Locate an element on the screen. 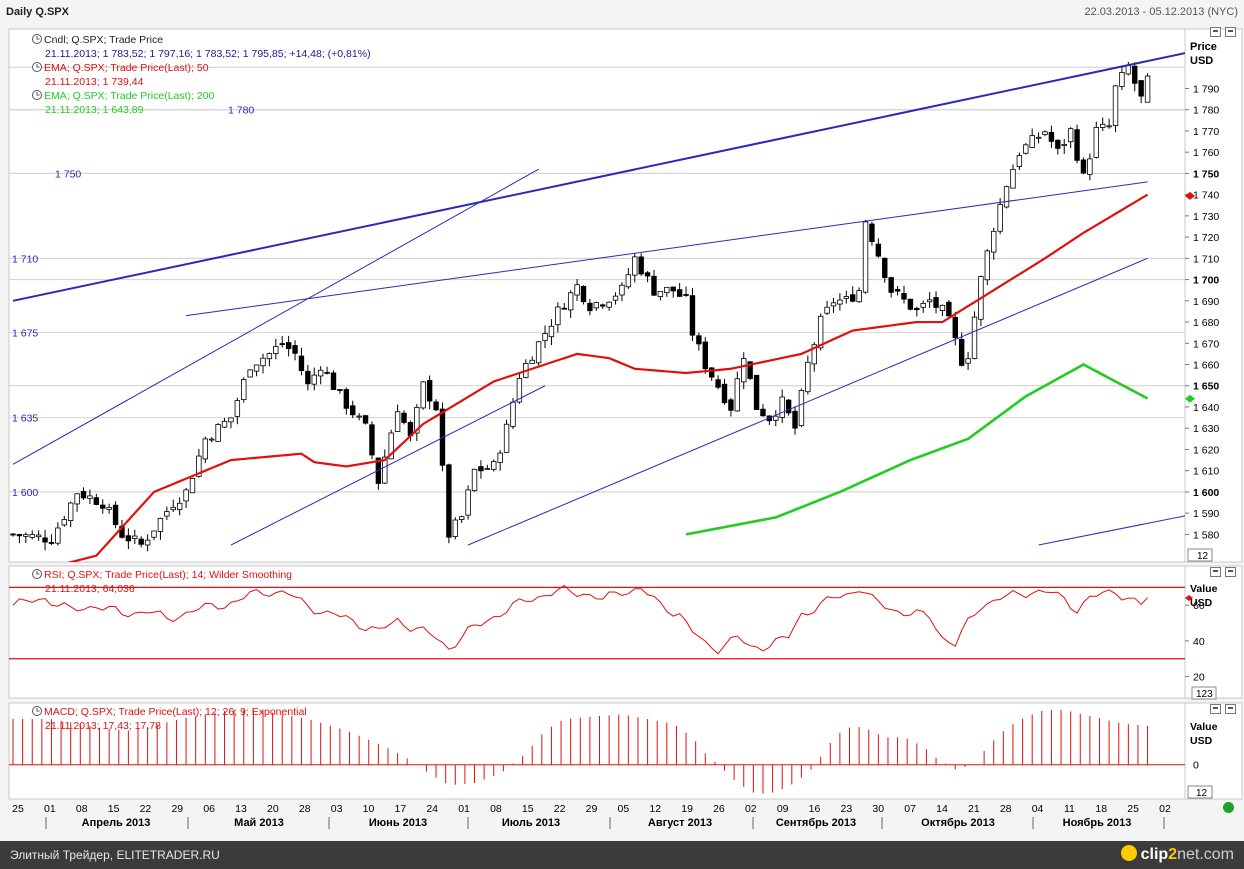 The height and width of the screenshot is (869, 1244). rsi-panel-close-button is located at coordinates (1230, 572).